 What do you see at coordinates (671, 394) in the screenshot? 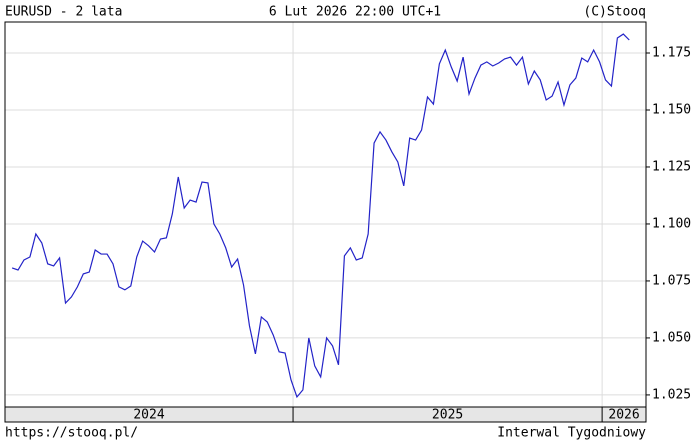
I see `y-tick-label: 1.025` at bounding box center [671, 394].